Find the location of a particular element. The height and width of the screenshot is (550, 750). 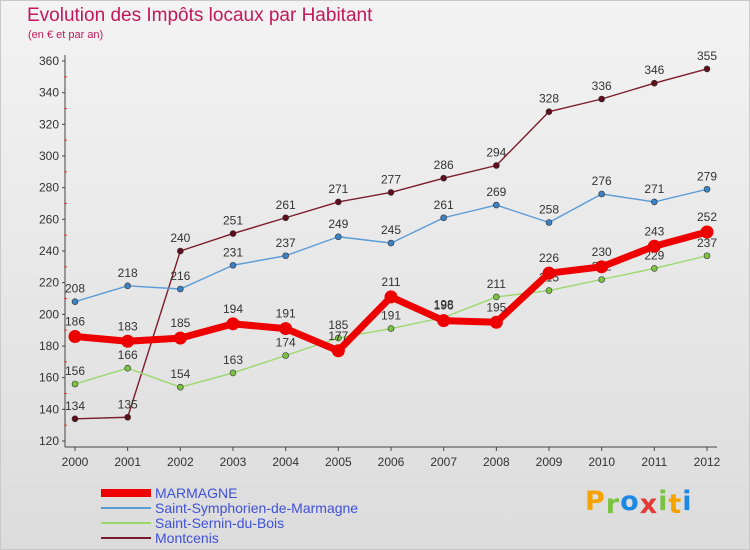

data-label-marmagne: 185 is located at coordinates (180, 323).